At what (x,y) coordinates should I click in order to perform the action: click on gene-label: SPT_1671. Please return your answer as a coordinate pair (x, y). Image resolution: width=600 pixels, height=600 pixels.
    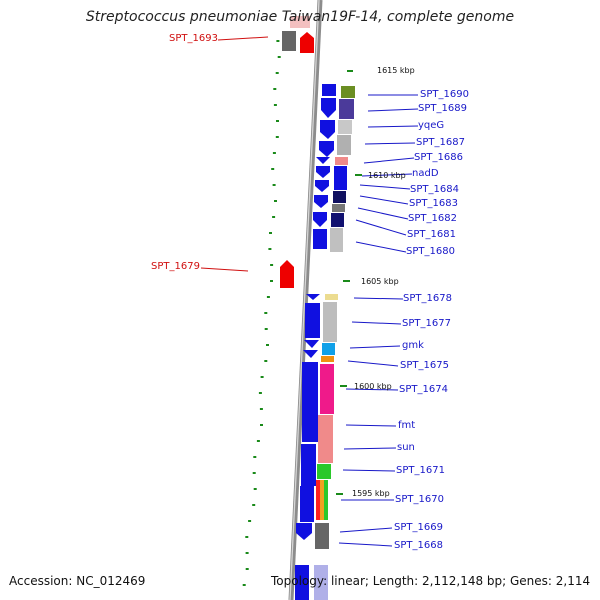
    Looking at the image, I should click on (420, 470).